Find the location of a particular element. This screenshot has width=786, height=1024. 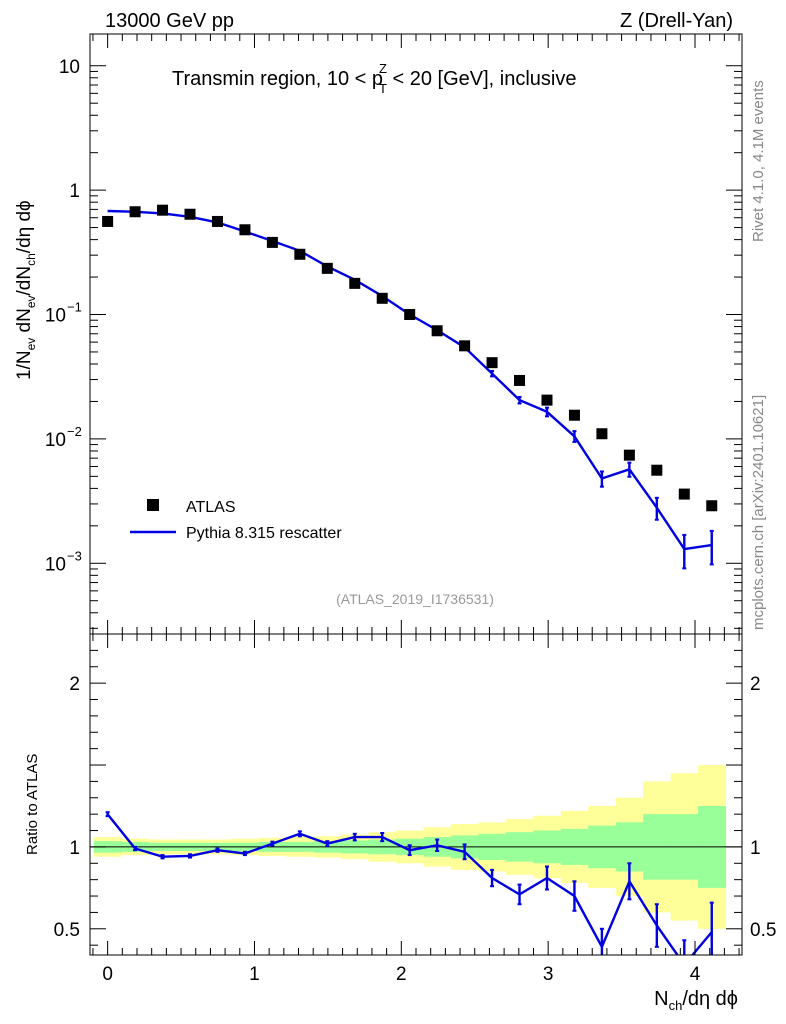

x-tick-label: 1 is located at coordinates (254, 974).